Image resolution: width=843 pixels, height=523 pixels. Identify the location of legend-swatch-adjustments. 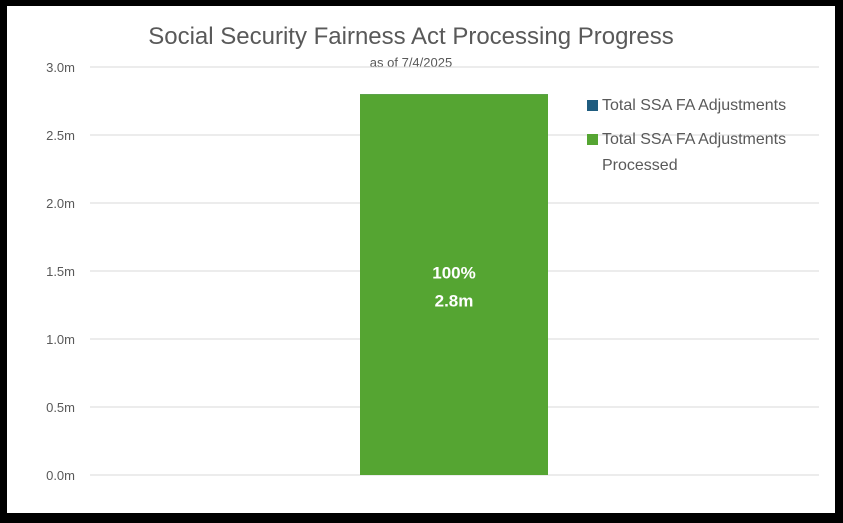
(592, 105).